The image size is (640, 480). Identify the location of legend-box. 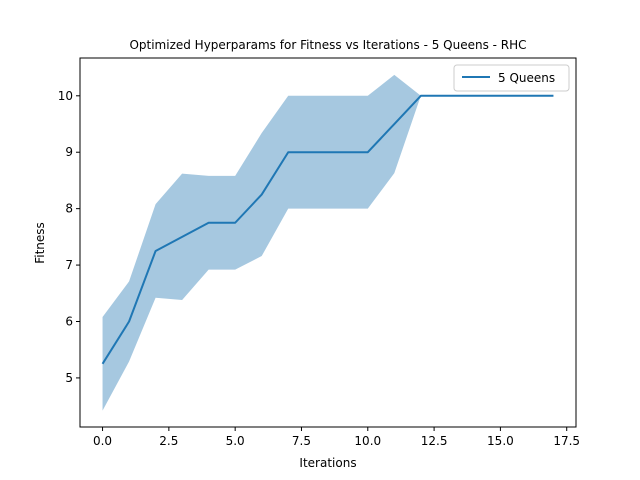
(511, 78).